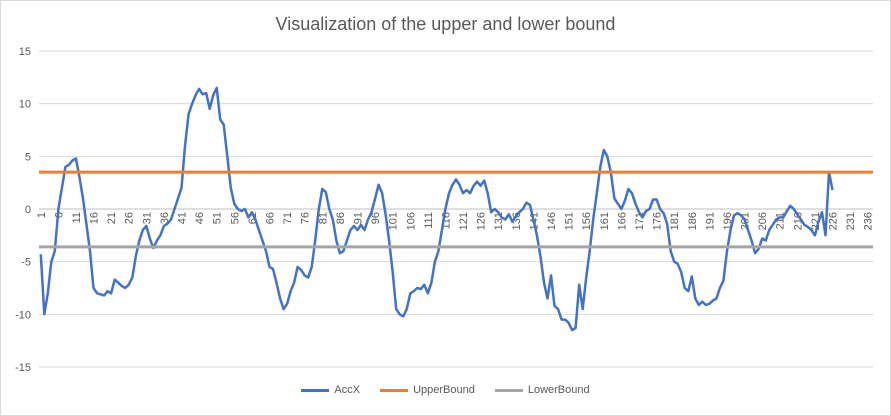 The height and width of the screenshot is (416, 891). Describe the element at coordinates (28, 157) in the screenshot. I see `y-tick-label: 5` at that location.